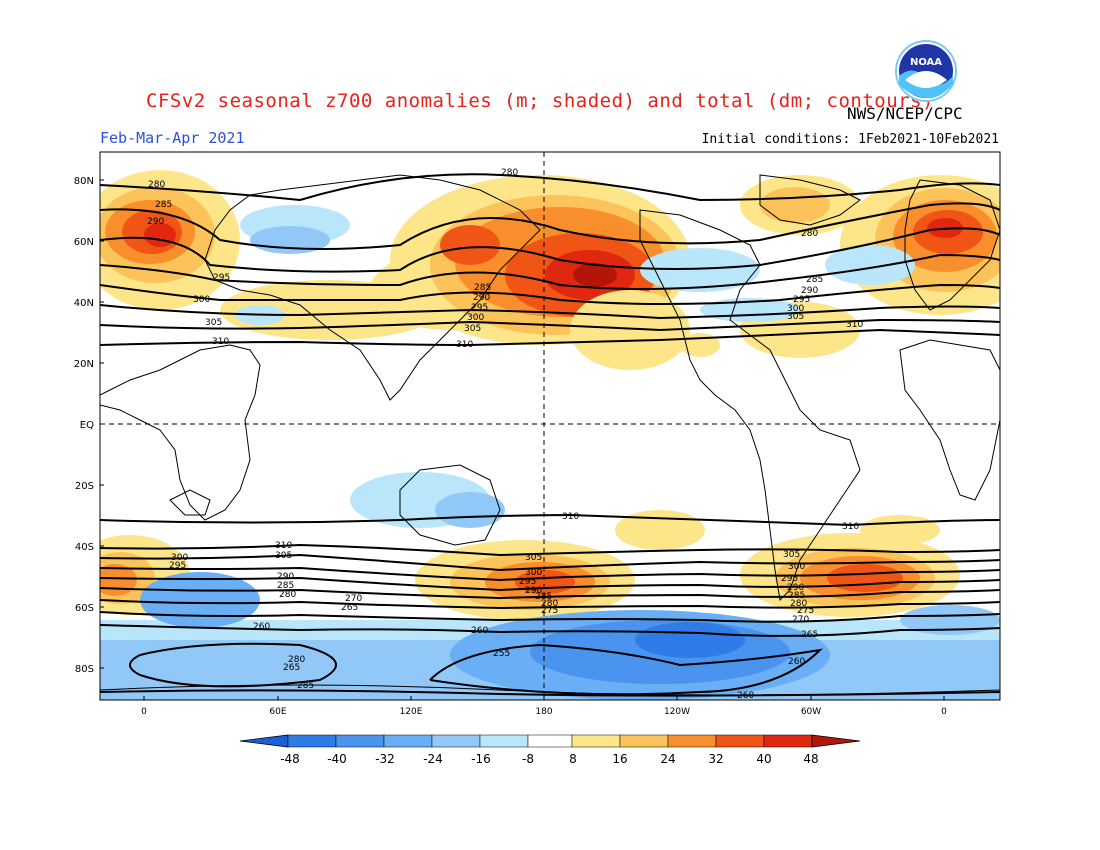 The height and width of the screenshot is (850, 1100). What do you see at coordinates (926, 71) in the screenshot?
I see `noaa-logo: NOAA` at bounding box center [926, 71].